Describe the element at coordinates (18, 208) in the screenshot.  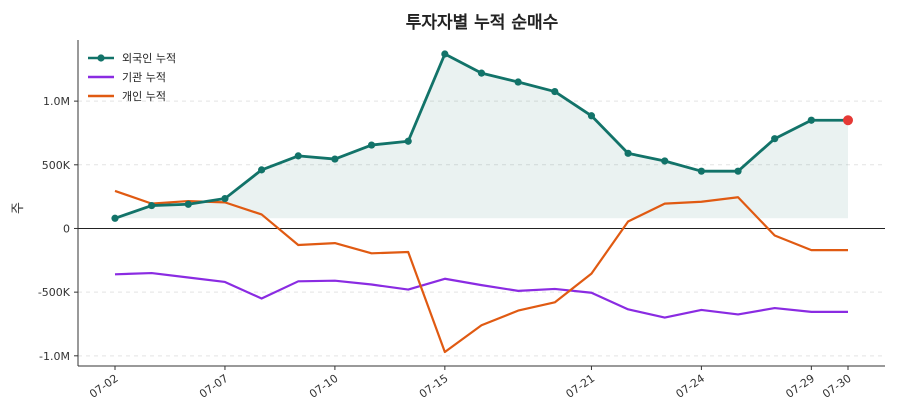
I see `y-axis-label: 주` at that location.